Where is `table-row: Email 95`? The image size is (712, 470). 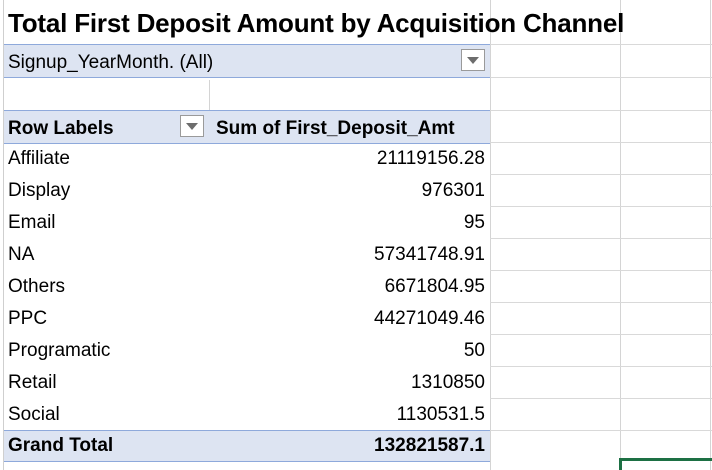
table-row: Email 95 is located at coordinates (247, 223).